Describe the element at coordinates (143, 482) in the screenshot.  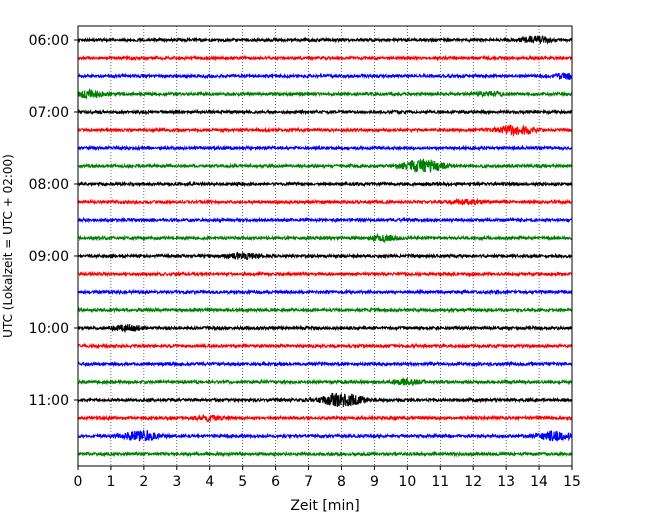
I see `x-tick-label: 2` at that location.